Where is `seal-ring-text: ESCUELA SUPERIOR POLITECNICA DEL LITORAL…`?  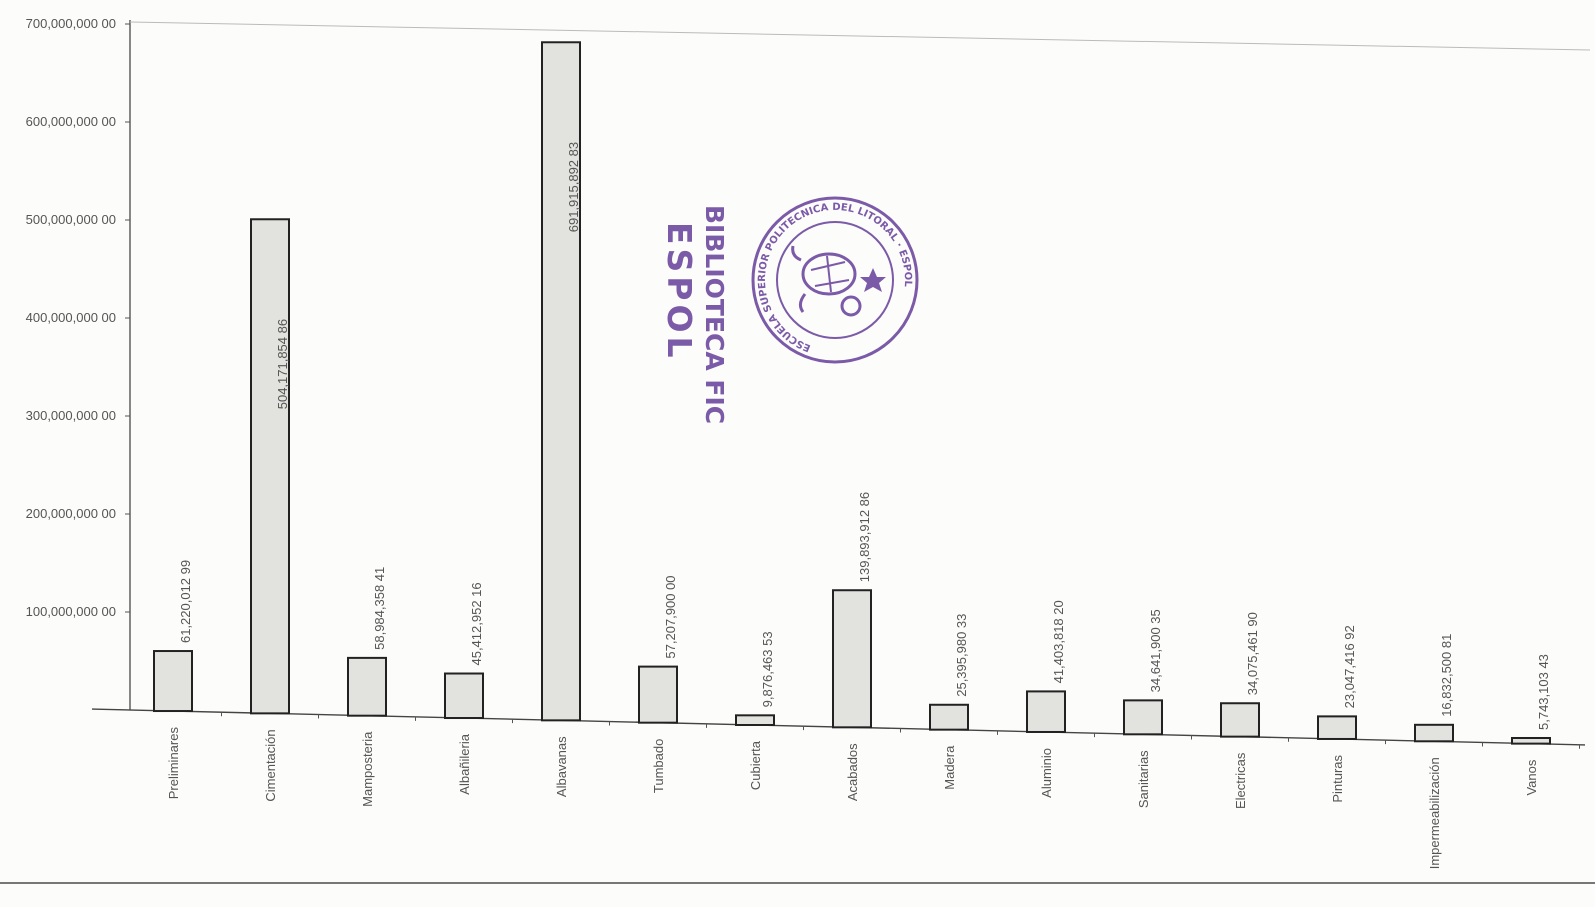
seal-ring-text: ESCUELA SUPERIOR POLITECNICA DEL LITORAL… is located at coordinates (834, 279).